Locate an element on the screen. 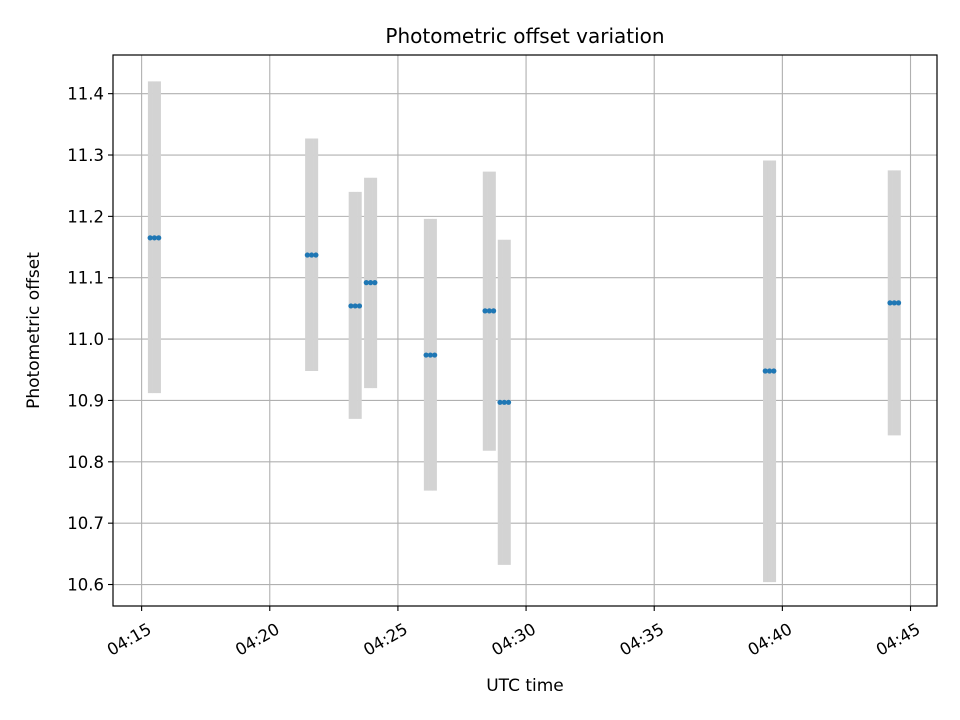 The image size is (960, 720). y-tick-label: 10.6 is located at coordinates (85, 585).